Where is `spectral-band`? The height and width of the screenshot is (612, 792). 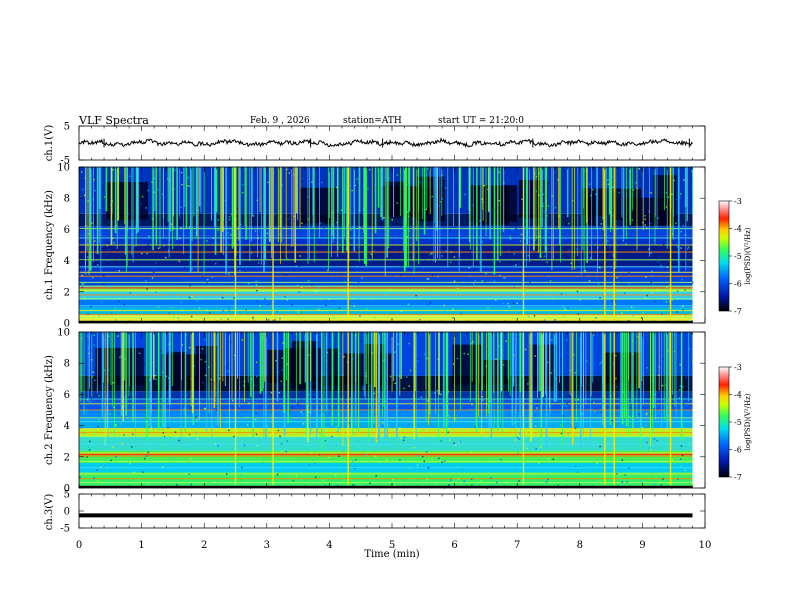
spectral-band is located at coordinates (386, 396).